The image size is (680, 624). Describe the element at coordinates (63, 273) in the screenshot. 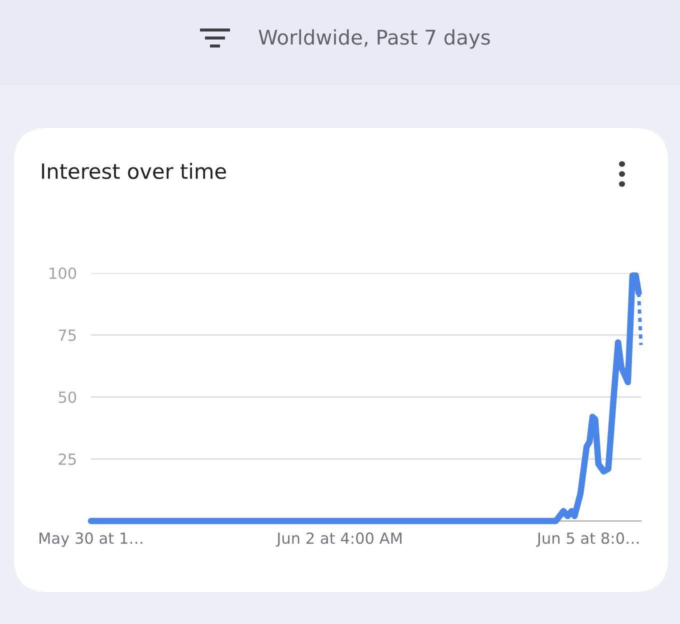

I see `y-tick-label: 100` at that location.